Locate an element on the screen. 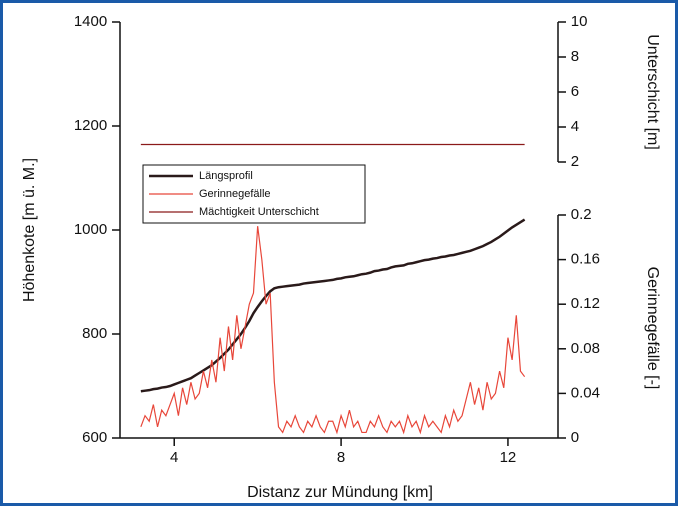  y2-tick-label: 10 is located at coordinates (579, 21).